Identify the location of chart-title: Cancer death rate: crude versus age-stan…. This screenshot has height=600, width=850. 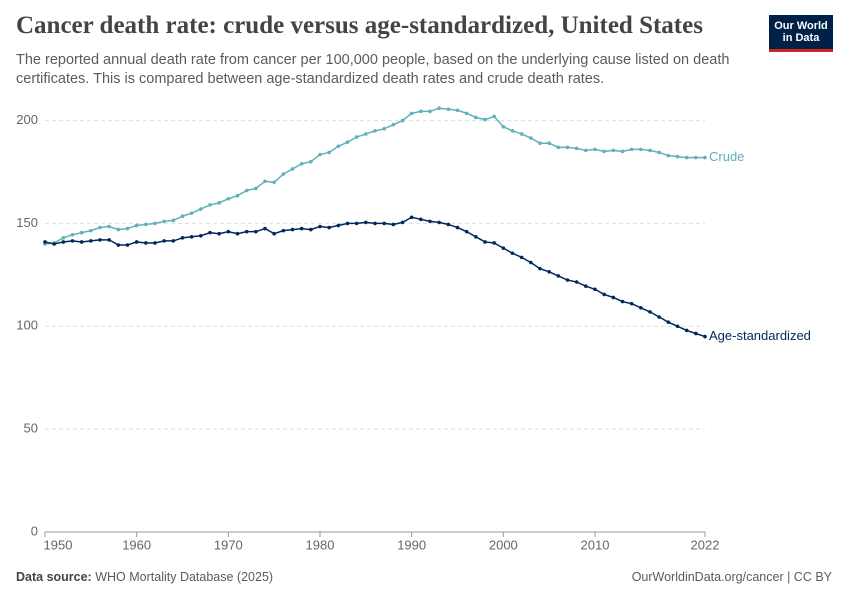
(359, 25).